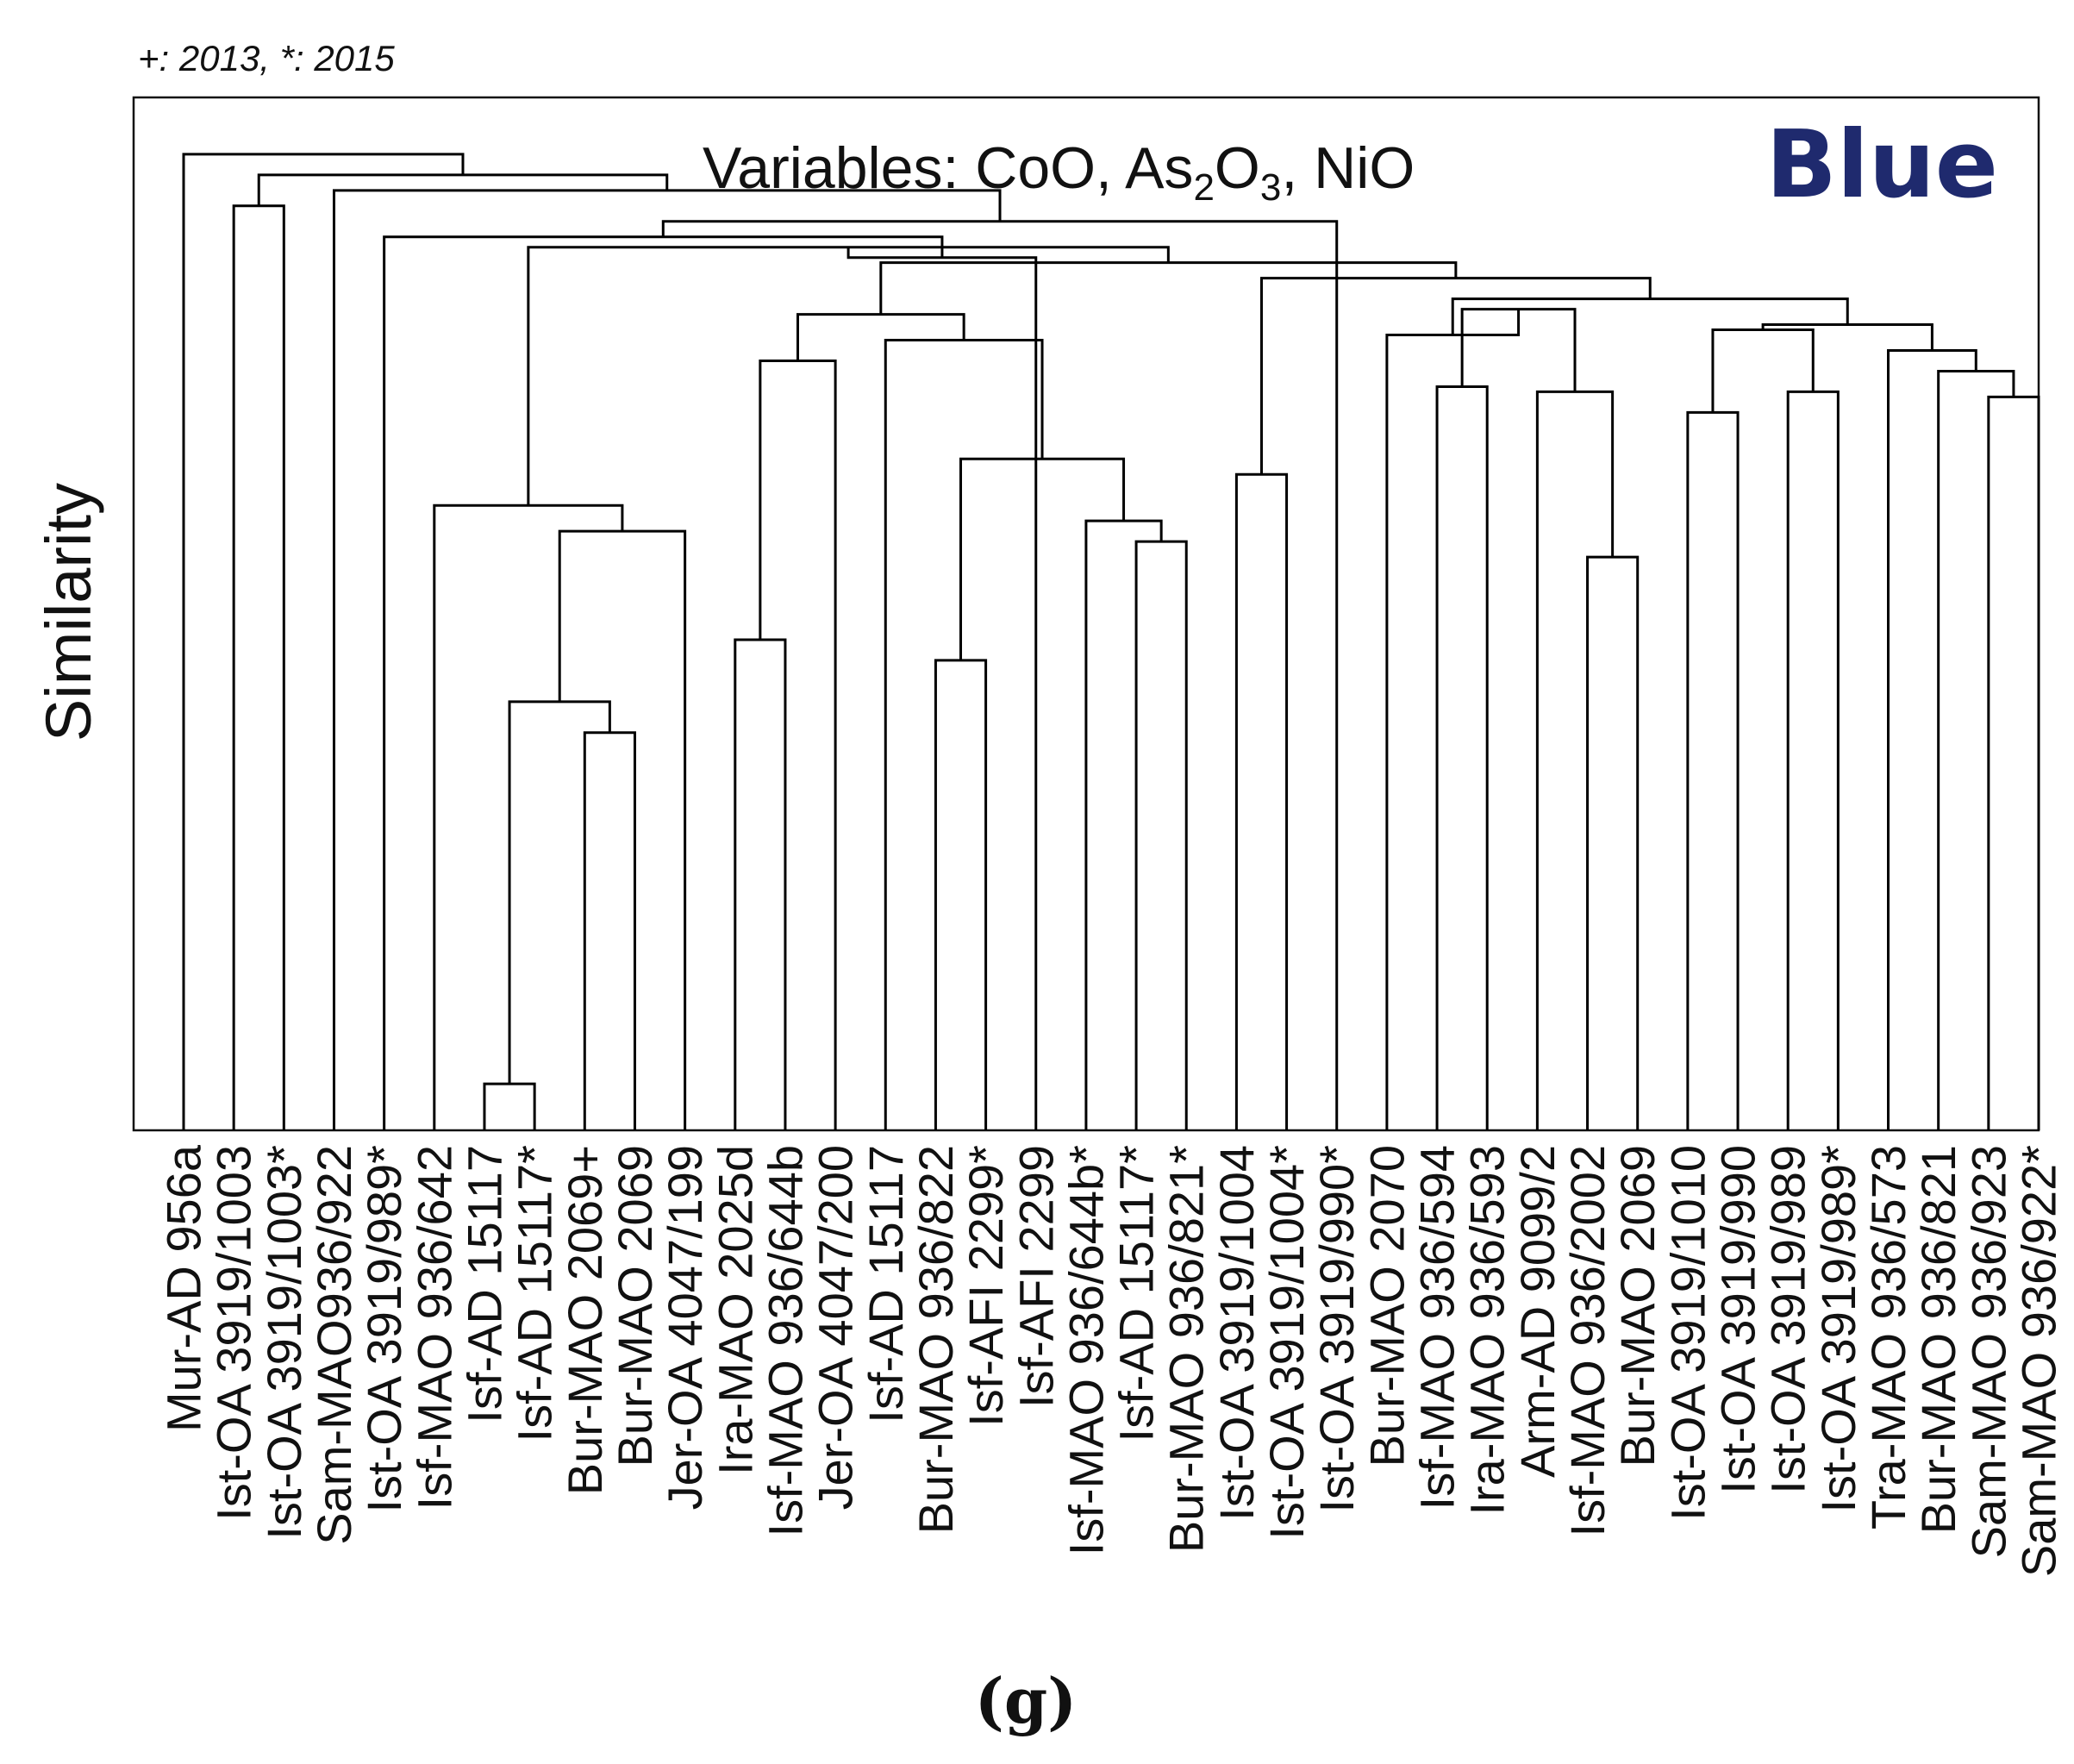 The height and width of the screenshot is (1764, 2074). Describe the element at coordinates (685, 1328) in the screenshot. I see `leaf-label: Jer-OA 4047/199` at that location.